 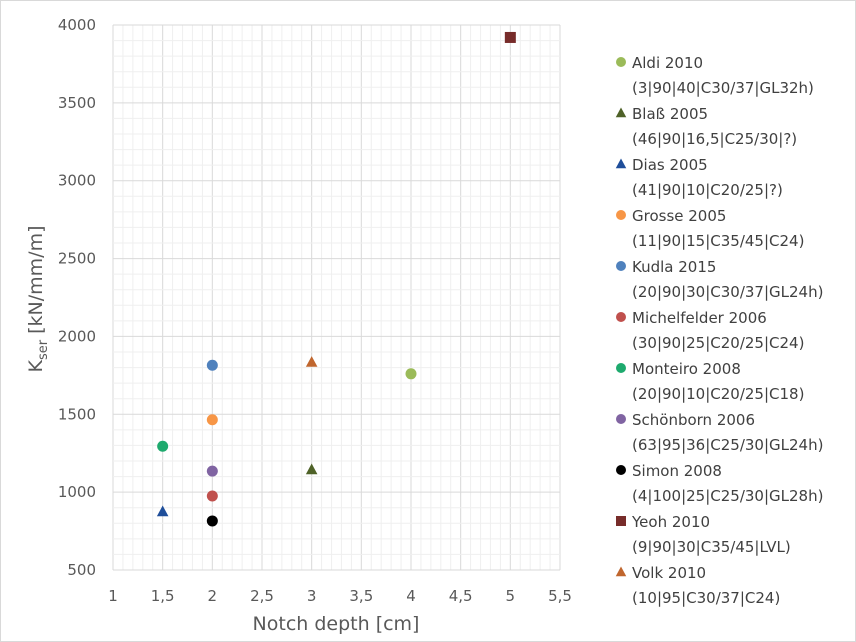 I want to click on legend-detail: (46|90|16,5|C25/30|?), so click(x=714, y=139).